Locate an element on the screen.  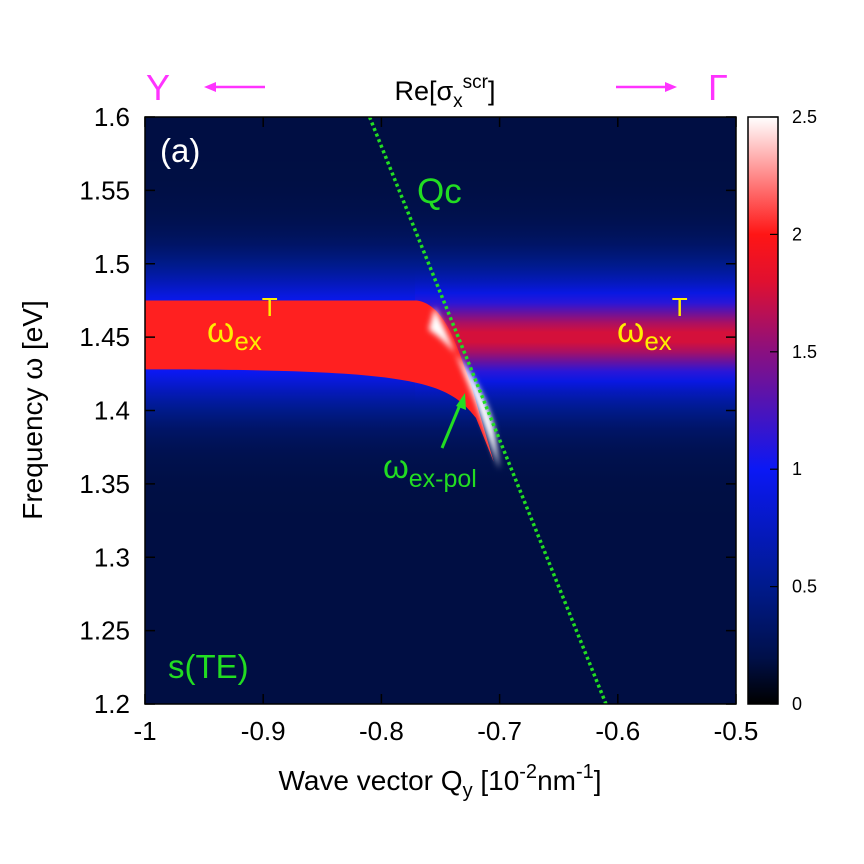
x-axis-label: Wave vector Qy [10-2nm-1] is located at coordinates (439, 781).